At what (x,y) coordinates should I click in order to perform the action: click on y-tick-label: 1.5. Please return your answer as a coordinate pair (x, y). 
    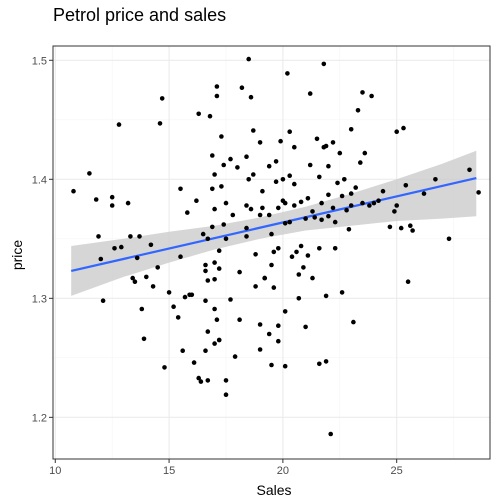
    Looking at the image, I should click on (39, 61).